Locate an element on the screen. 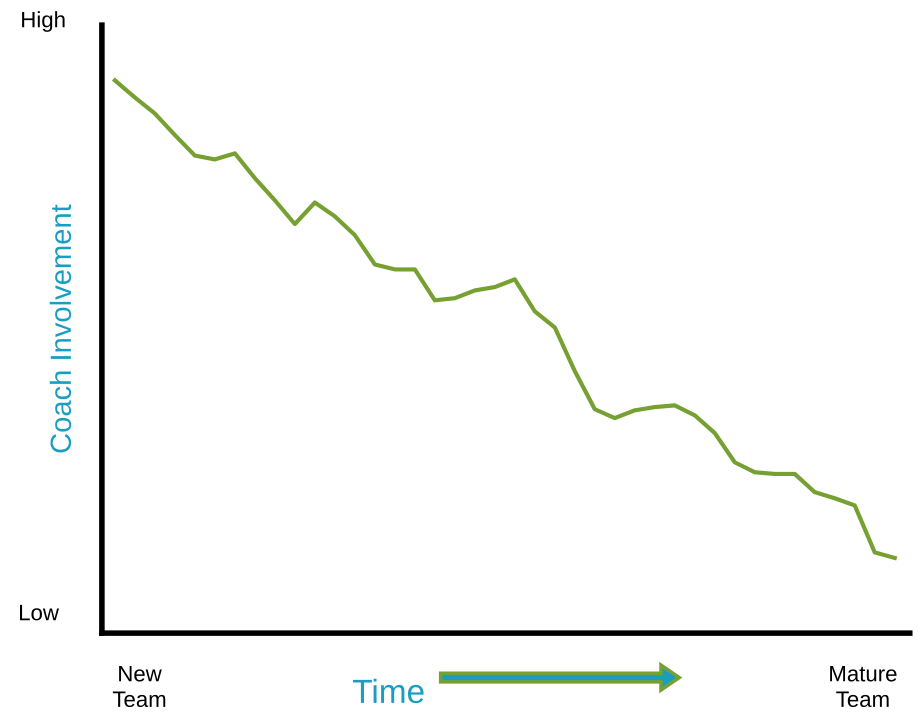  text: New Team is located at coordinates (139, 687).